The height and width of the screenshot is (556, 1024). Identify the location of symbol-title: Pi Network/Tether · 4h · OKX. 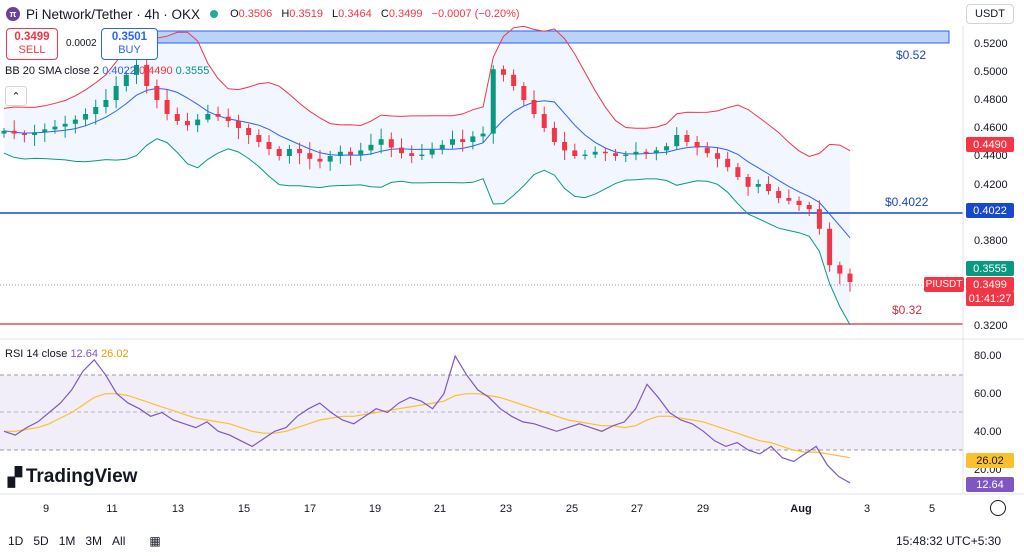
(113, 14).